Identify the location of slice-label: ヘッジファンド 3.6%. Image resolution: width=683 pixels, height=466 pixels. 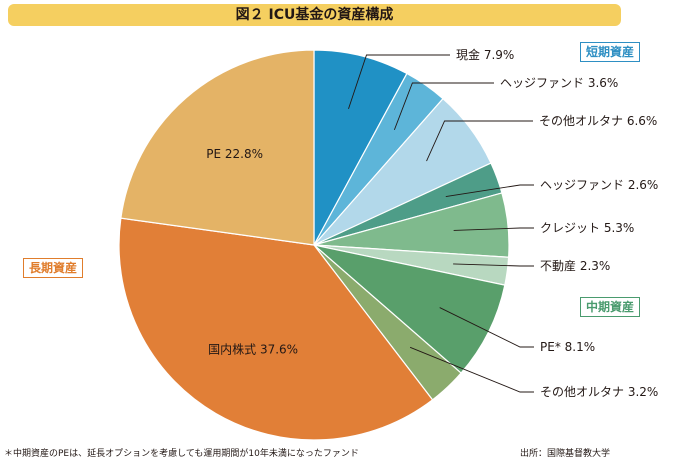
(559, 83).